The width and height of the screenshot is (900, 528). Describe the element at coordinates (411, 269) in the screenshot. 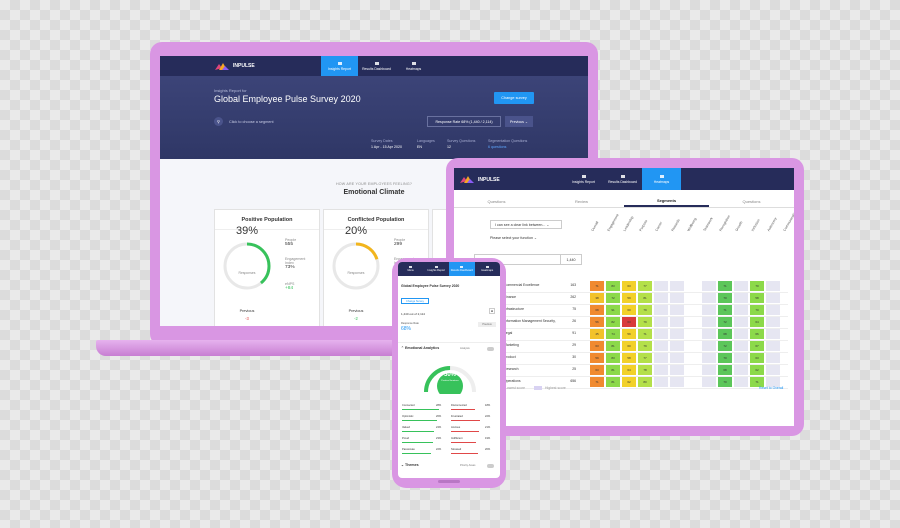

I see `tab-menu: Menu` at that location.